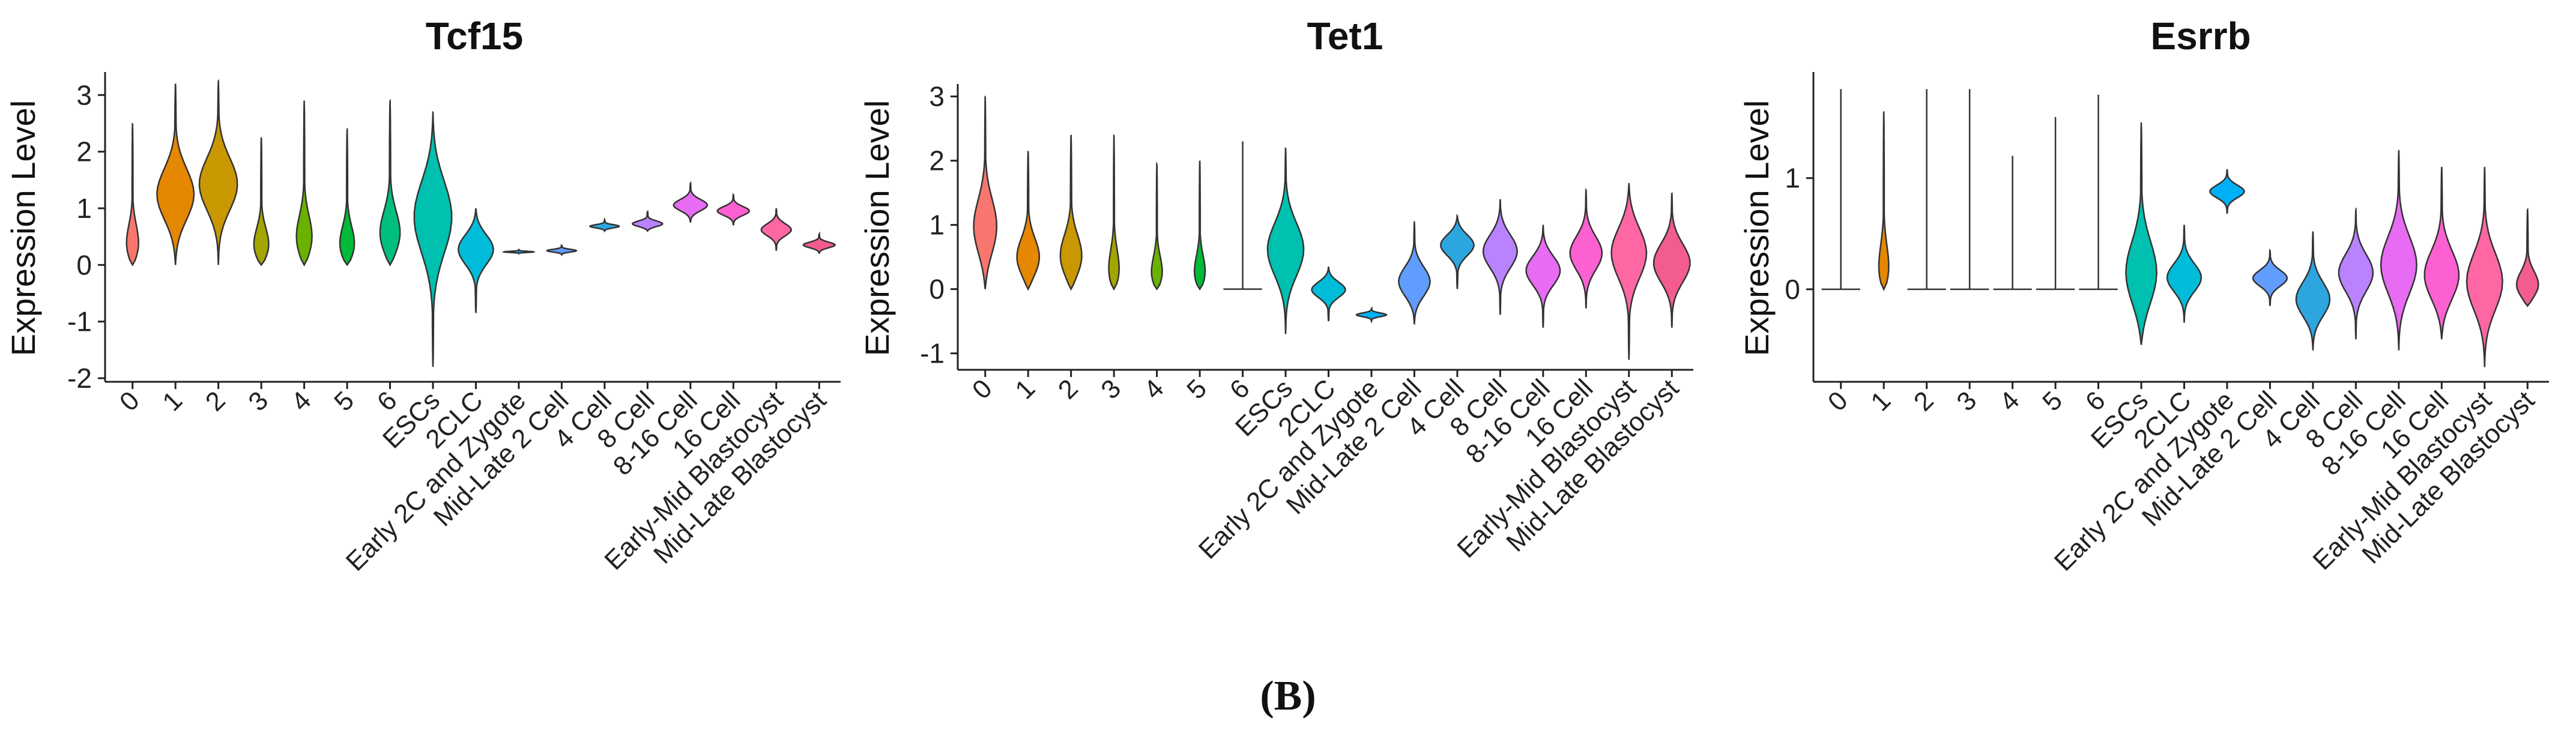 This screenshot has height=742, width=2576. What do you see at coordinates (475, 36) in the screenshot?
I see `chart-title: Tcf15` at bounding box center [475, 36].